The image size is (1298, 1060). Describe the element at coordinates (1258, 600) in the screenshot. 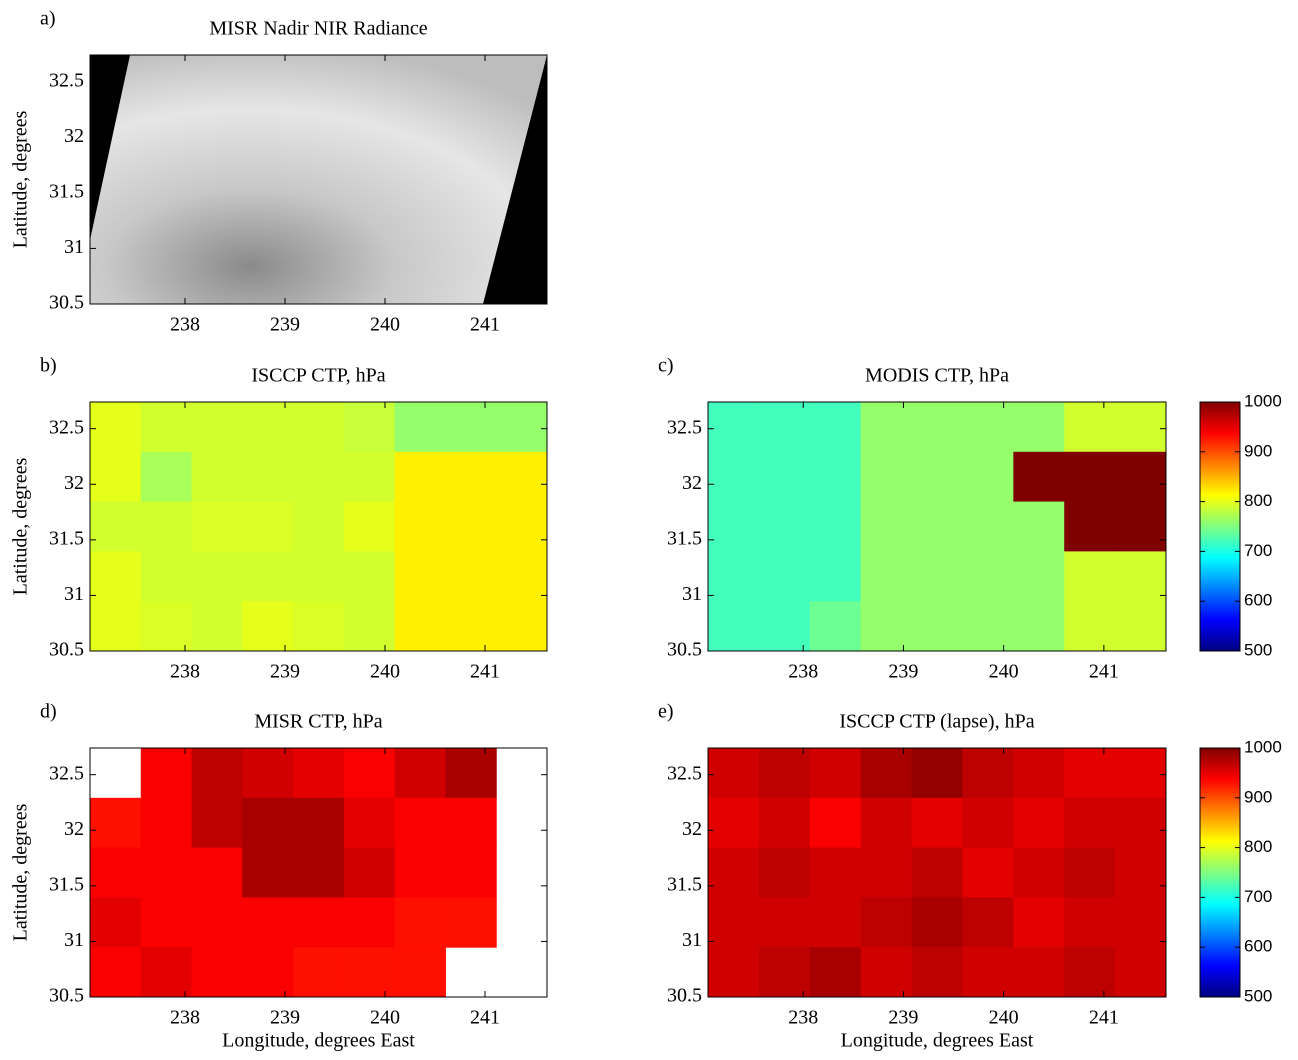

I see `colorbar-tick-label: 600` at that location.